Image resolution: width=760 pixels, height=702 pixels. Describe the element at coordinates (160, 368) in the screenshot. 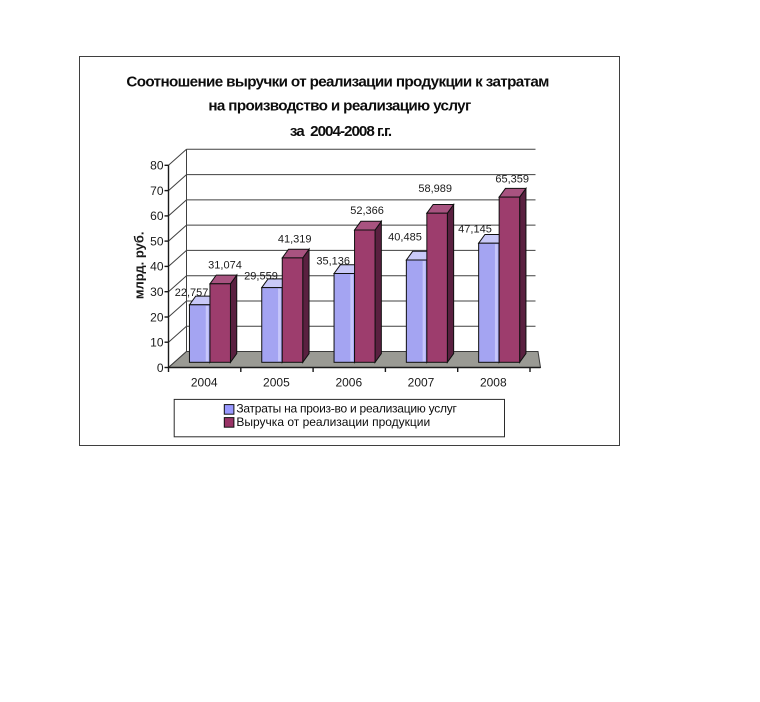

I see `svg-text: 0` at that location.